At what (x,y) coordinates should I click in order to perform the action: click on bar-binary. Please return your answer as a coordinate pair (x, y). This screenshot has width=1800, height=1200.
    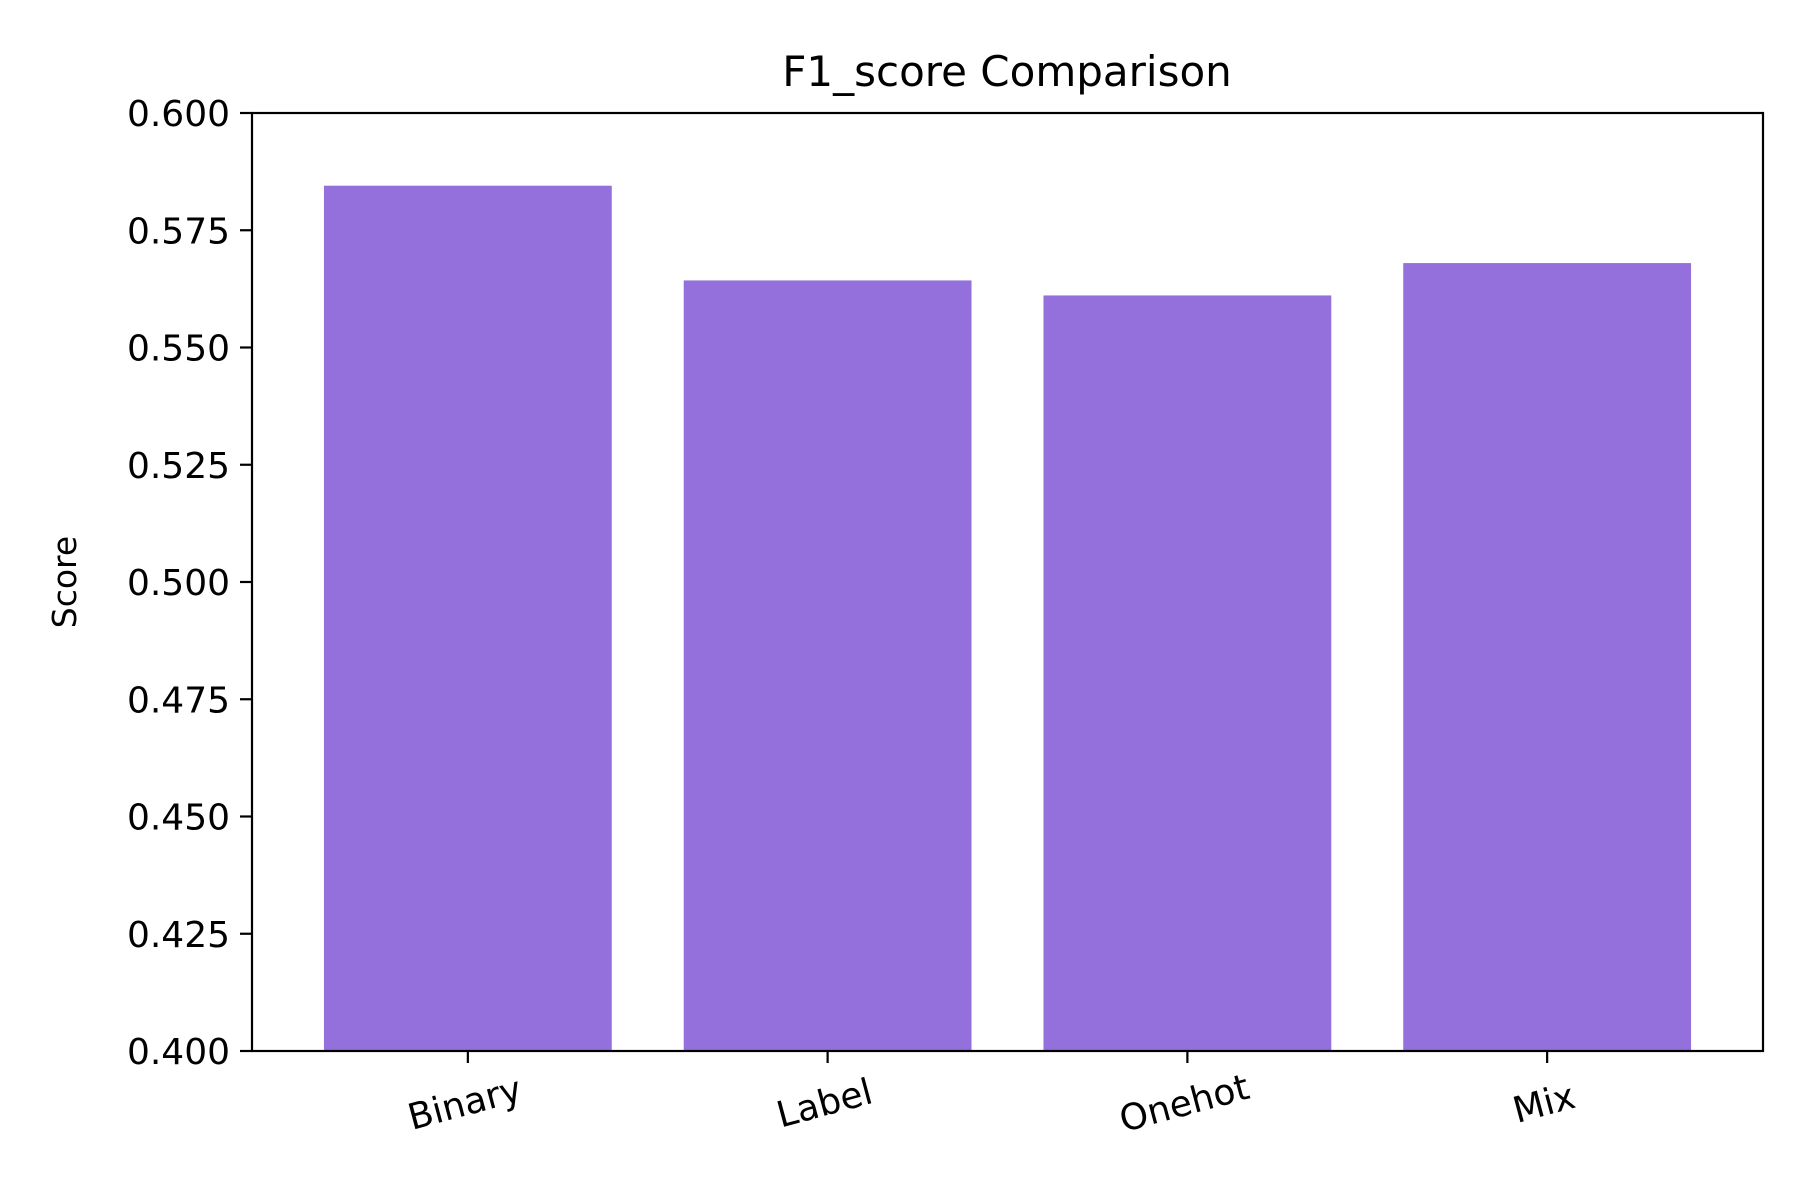
    Looking at the image, I should click on (467, 618).